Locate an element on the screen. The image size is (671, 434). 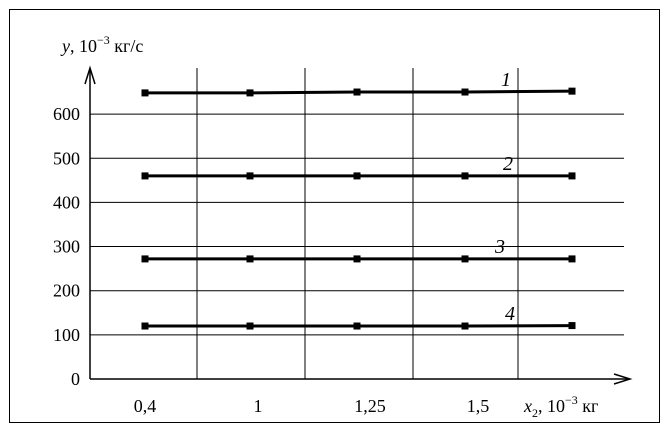
y-tick-label: 300 is located at coordinates (66, 247).